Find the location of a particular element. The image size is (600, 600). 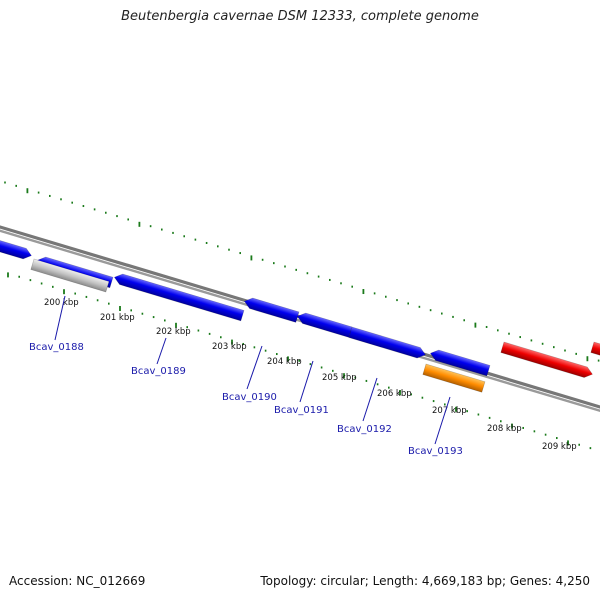

scale-label: 208 kbp is located at coordinates (504, 429).